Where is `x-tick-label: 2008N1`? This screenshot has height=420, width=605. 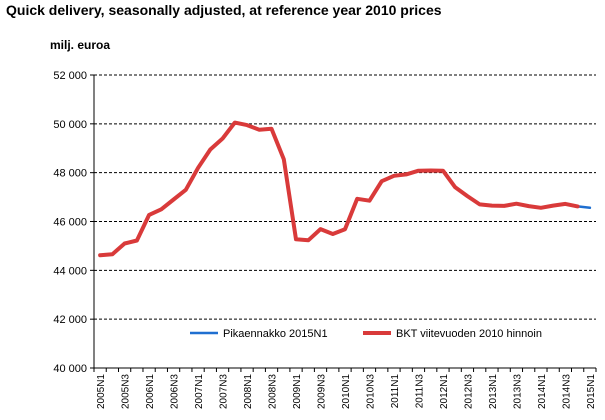 x-tick-label: 2008N1 is located at coordinates (248, 391).